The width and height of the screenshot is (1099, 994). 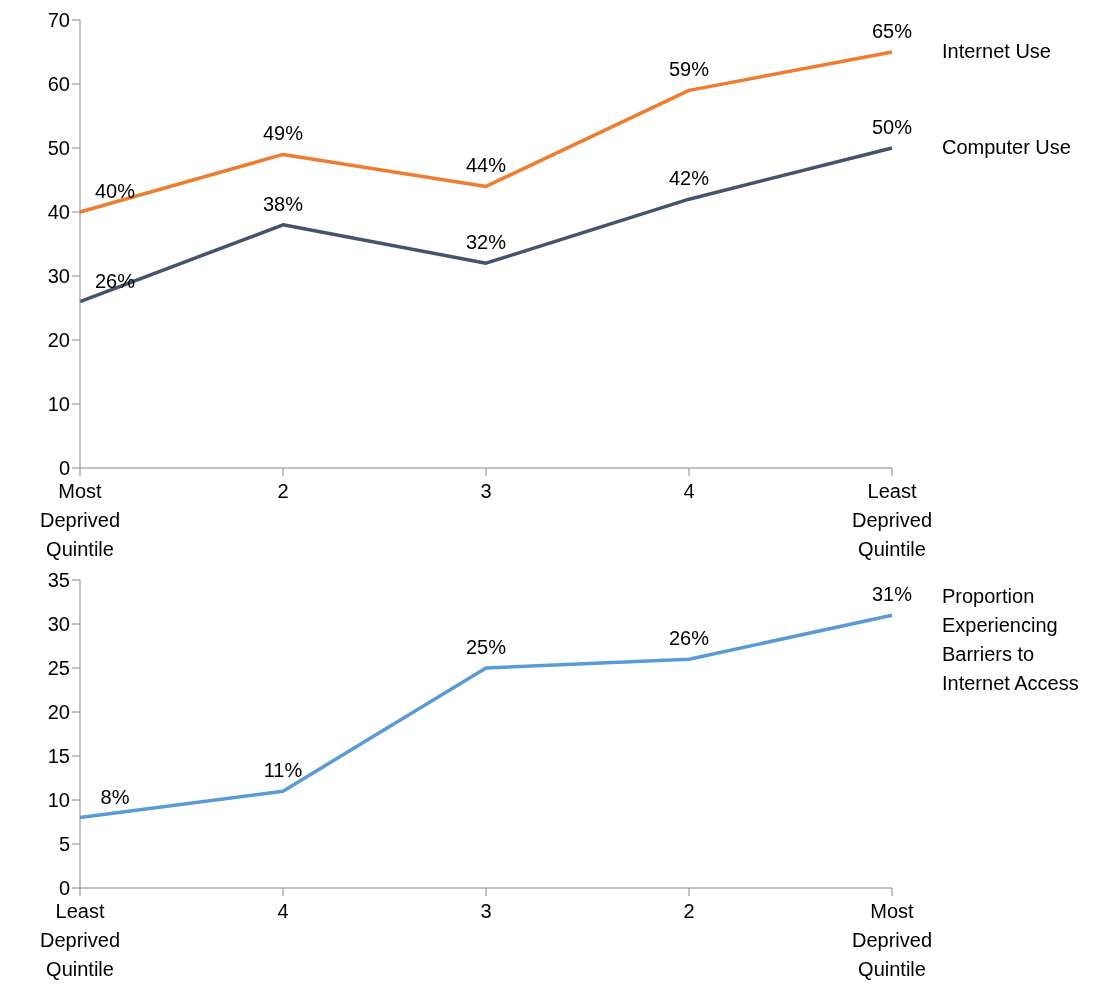 I want to click on y-tick-label: 40, so click(x=58, y=212).